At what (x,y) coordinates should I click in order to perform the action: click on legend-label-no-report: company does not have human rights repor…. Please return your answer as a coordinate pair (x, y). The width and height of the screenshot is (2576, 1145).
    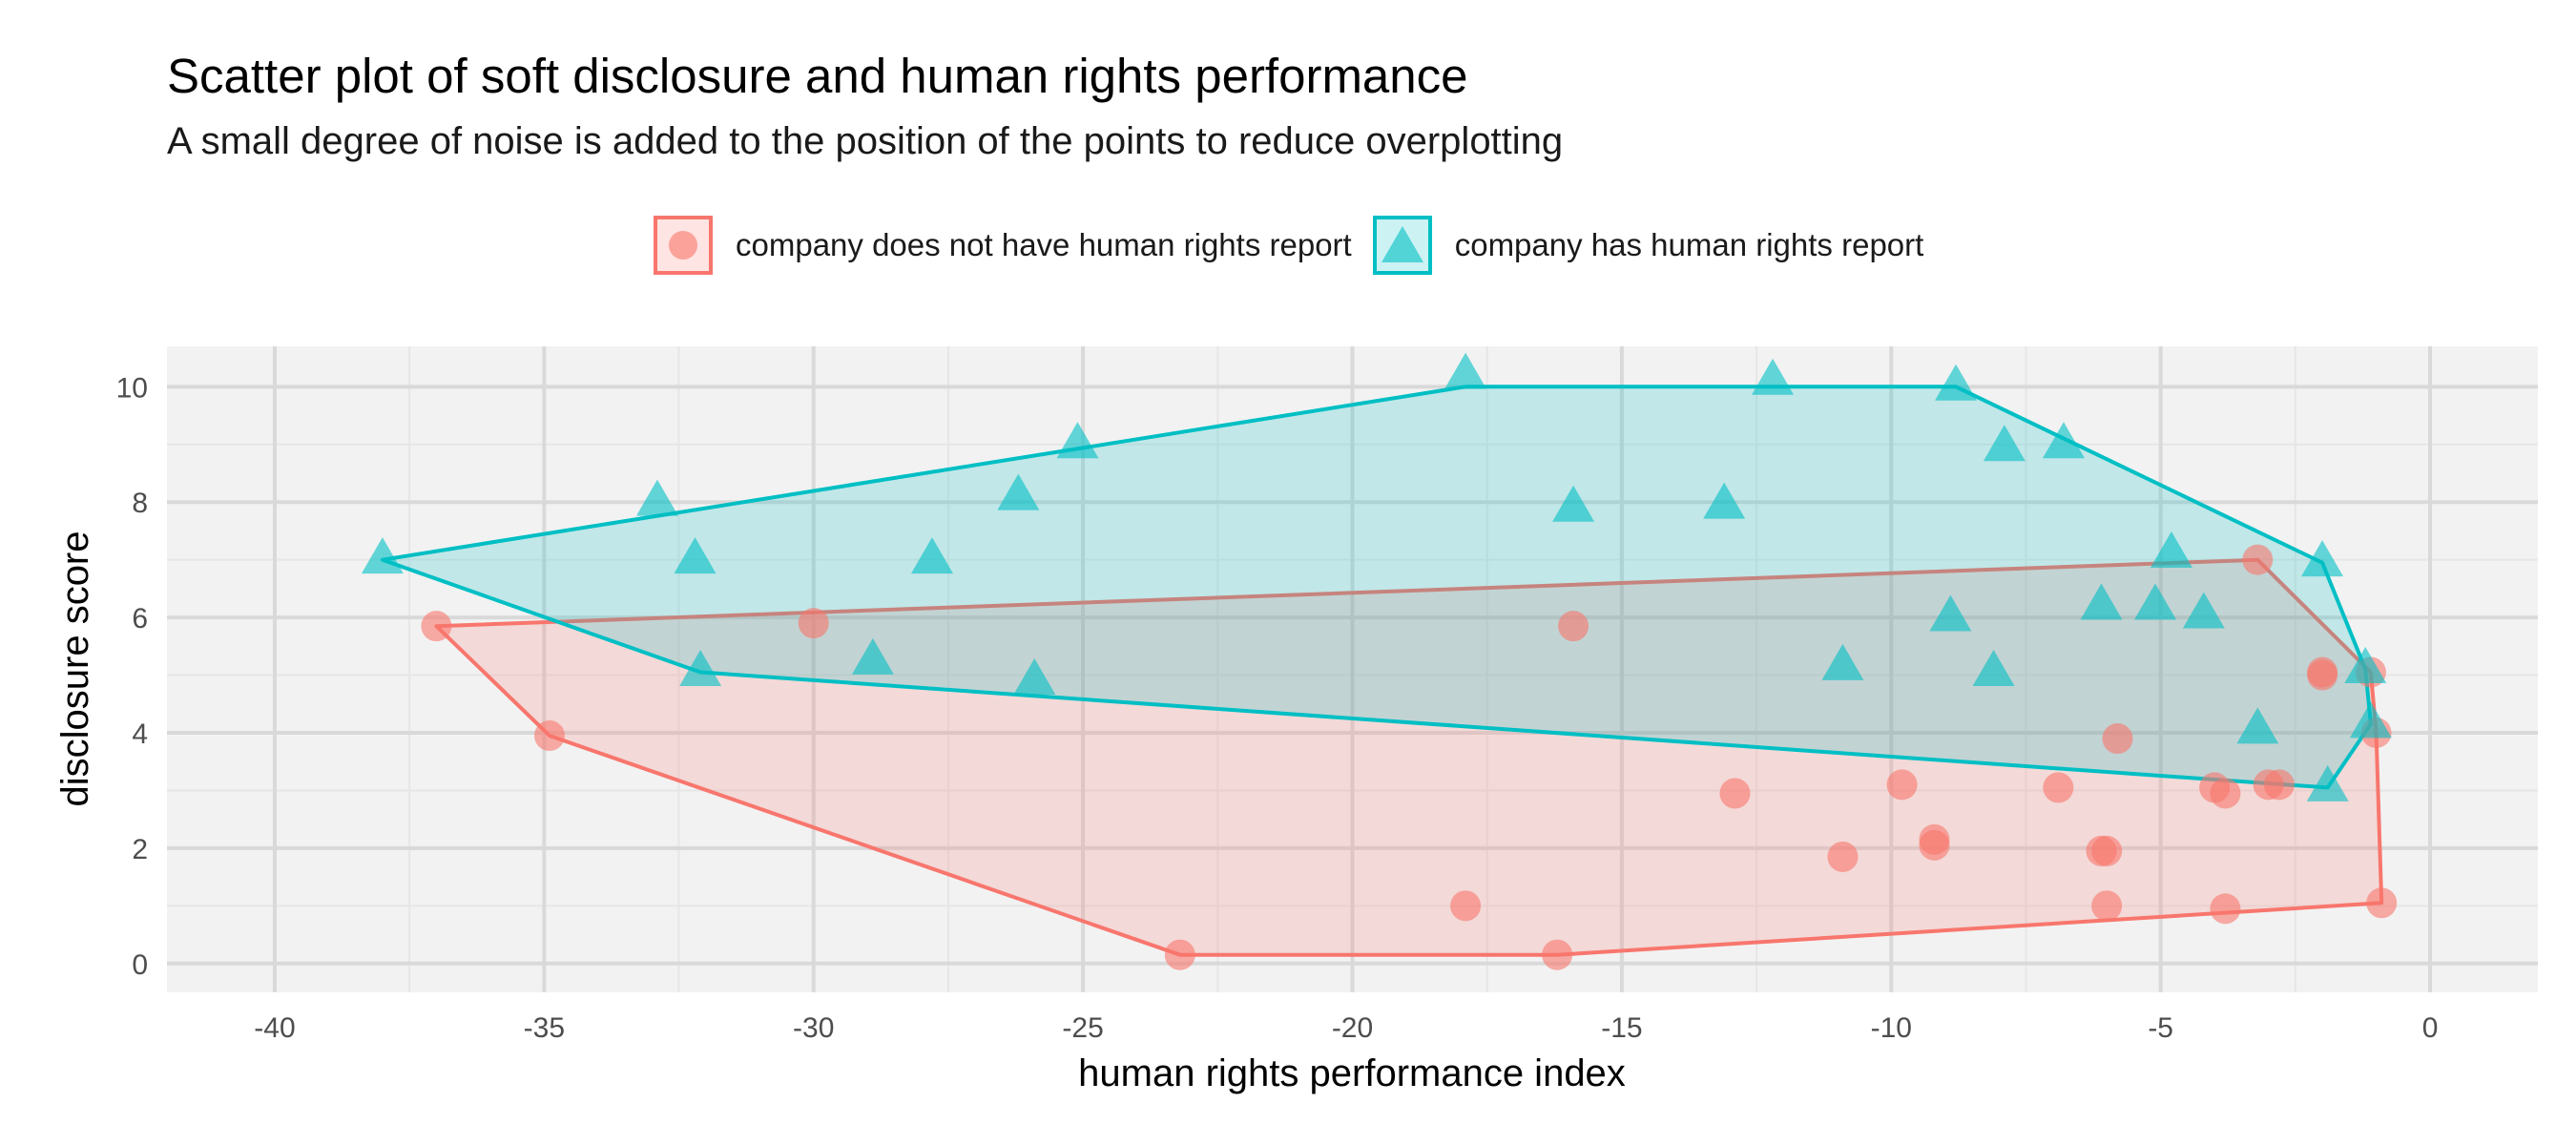
    Looking at the image, I should click on (1044, 244).